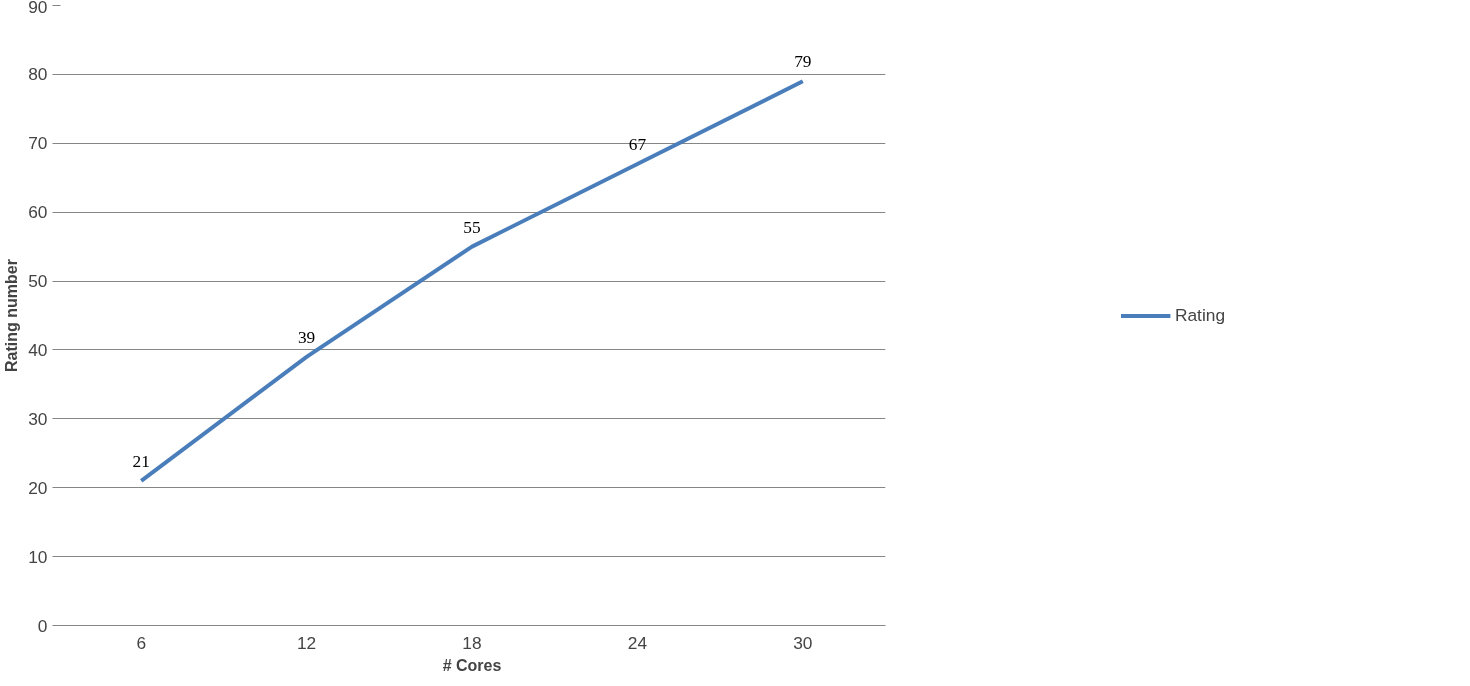 This screenshot has height=686, width=1470. What do you see at coordinates (472, 642) in the screenshot?
I see `x-tick-label: 18` at bounding box center [472, 642].